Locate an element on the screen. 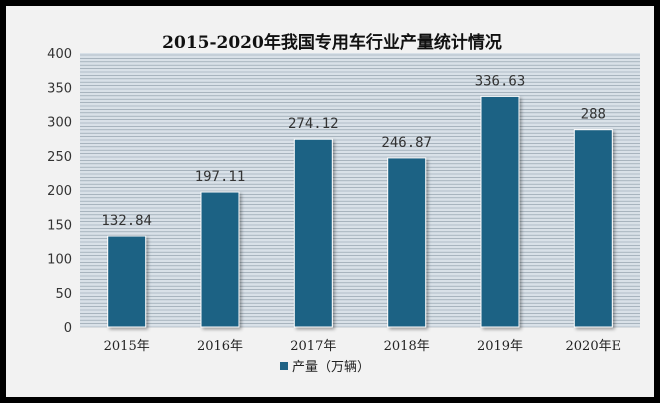  legend-swatch is located at coordinates (284, 366).